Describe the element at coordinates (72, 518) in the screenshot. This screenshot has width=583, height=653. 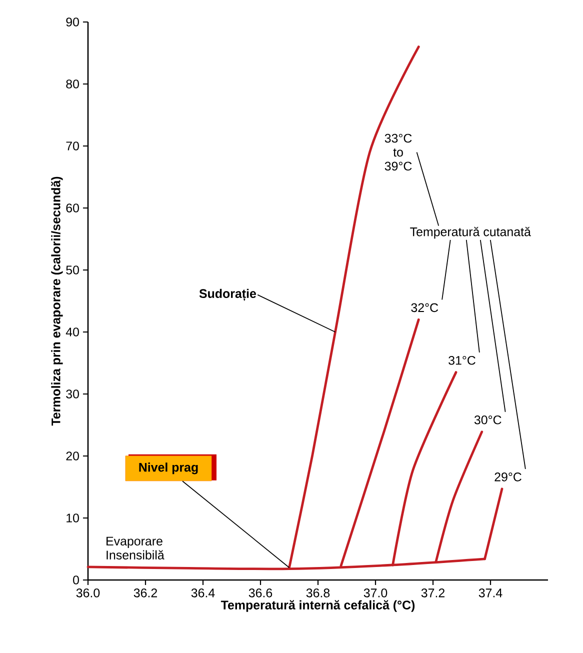
I see `y-tick-label: 10` at that location.